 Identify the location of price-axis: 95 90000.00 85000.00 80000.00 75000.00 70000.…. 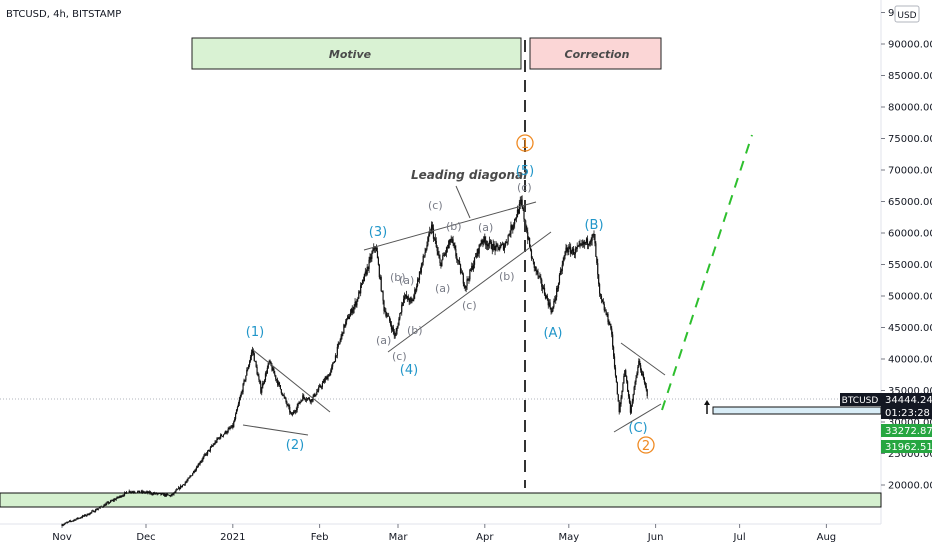
(906, 250).